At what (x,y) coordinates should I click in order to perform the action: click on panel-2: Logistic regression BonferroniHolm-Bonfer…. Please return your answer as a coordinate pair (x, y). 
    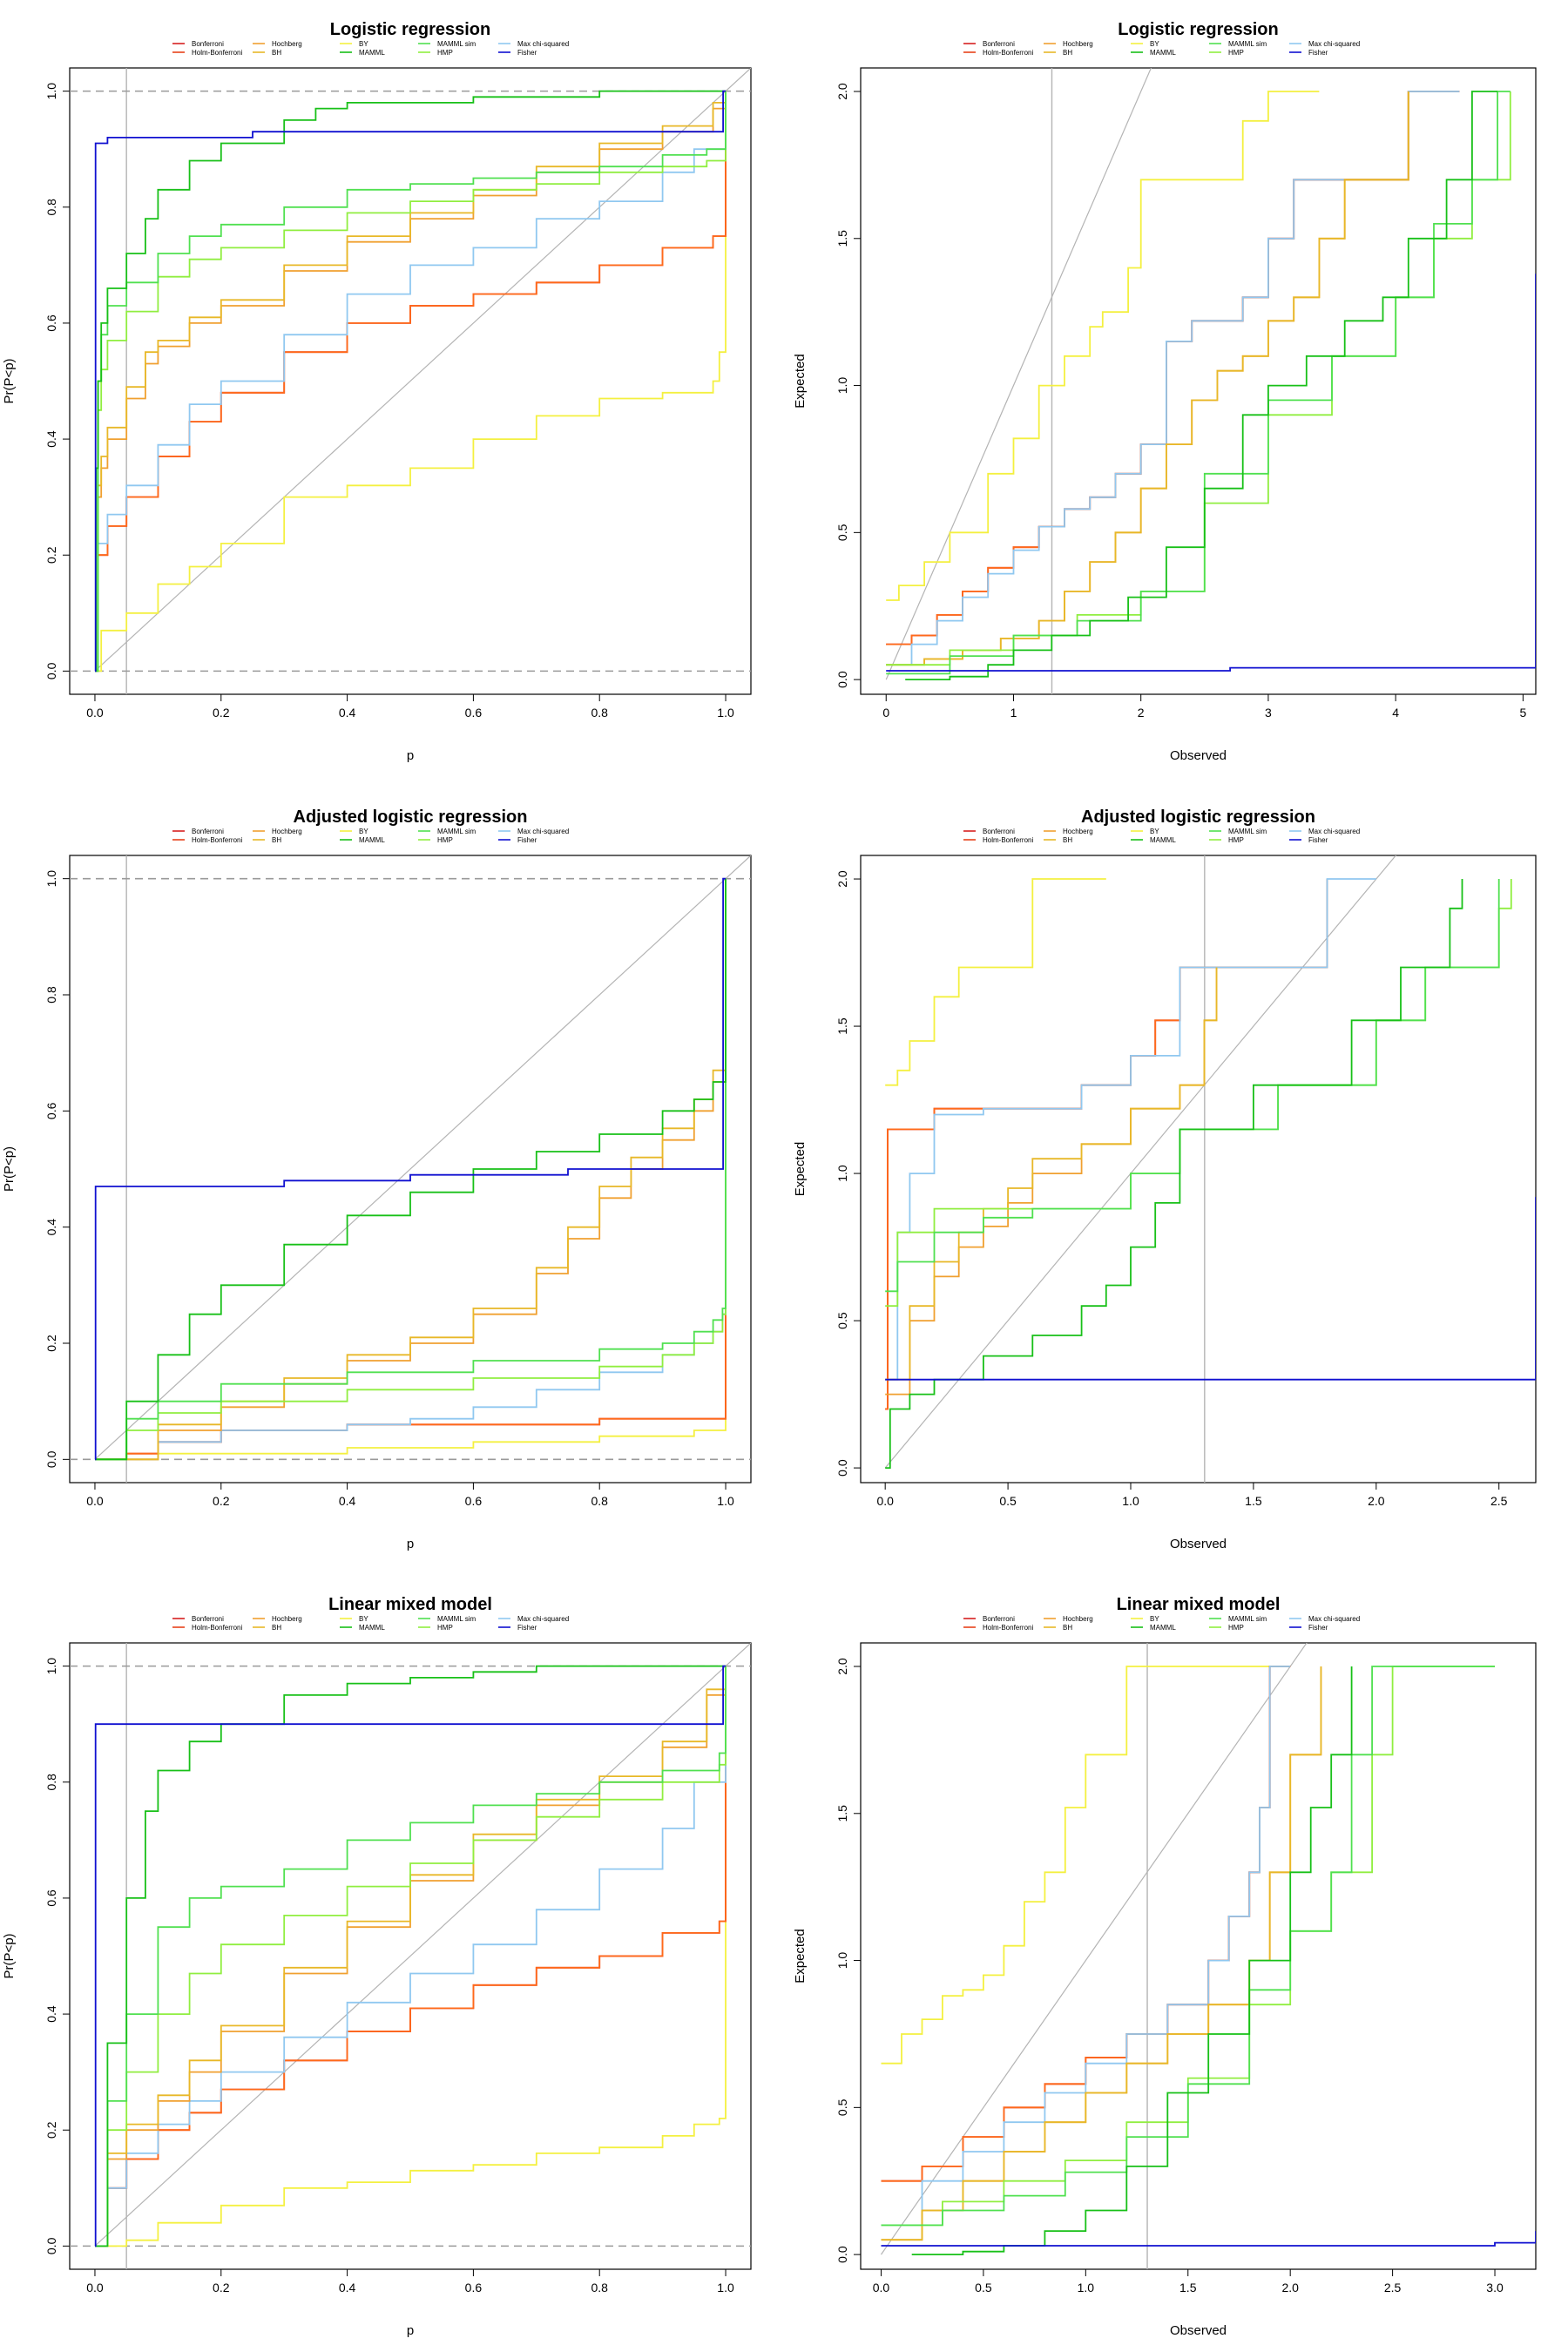
    Looking at the image, I should click on (1165, 391).